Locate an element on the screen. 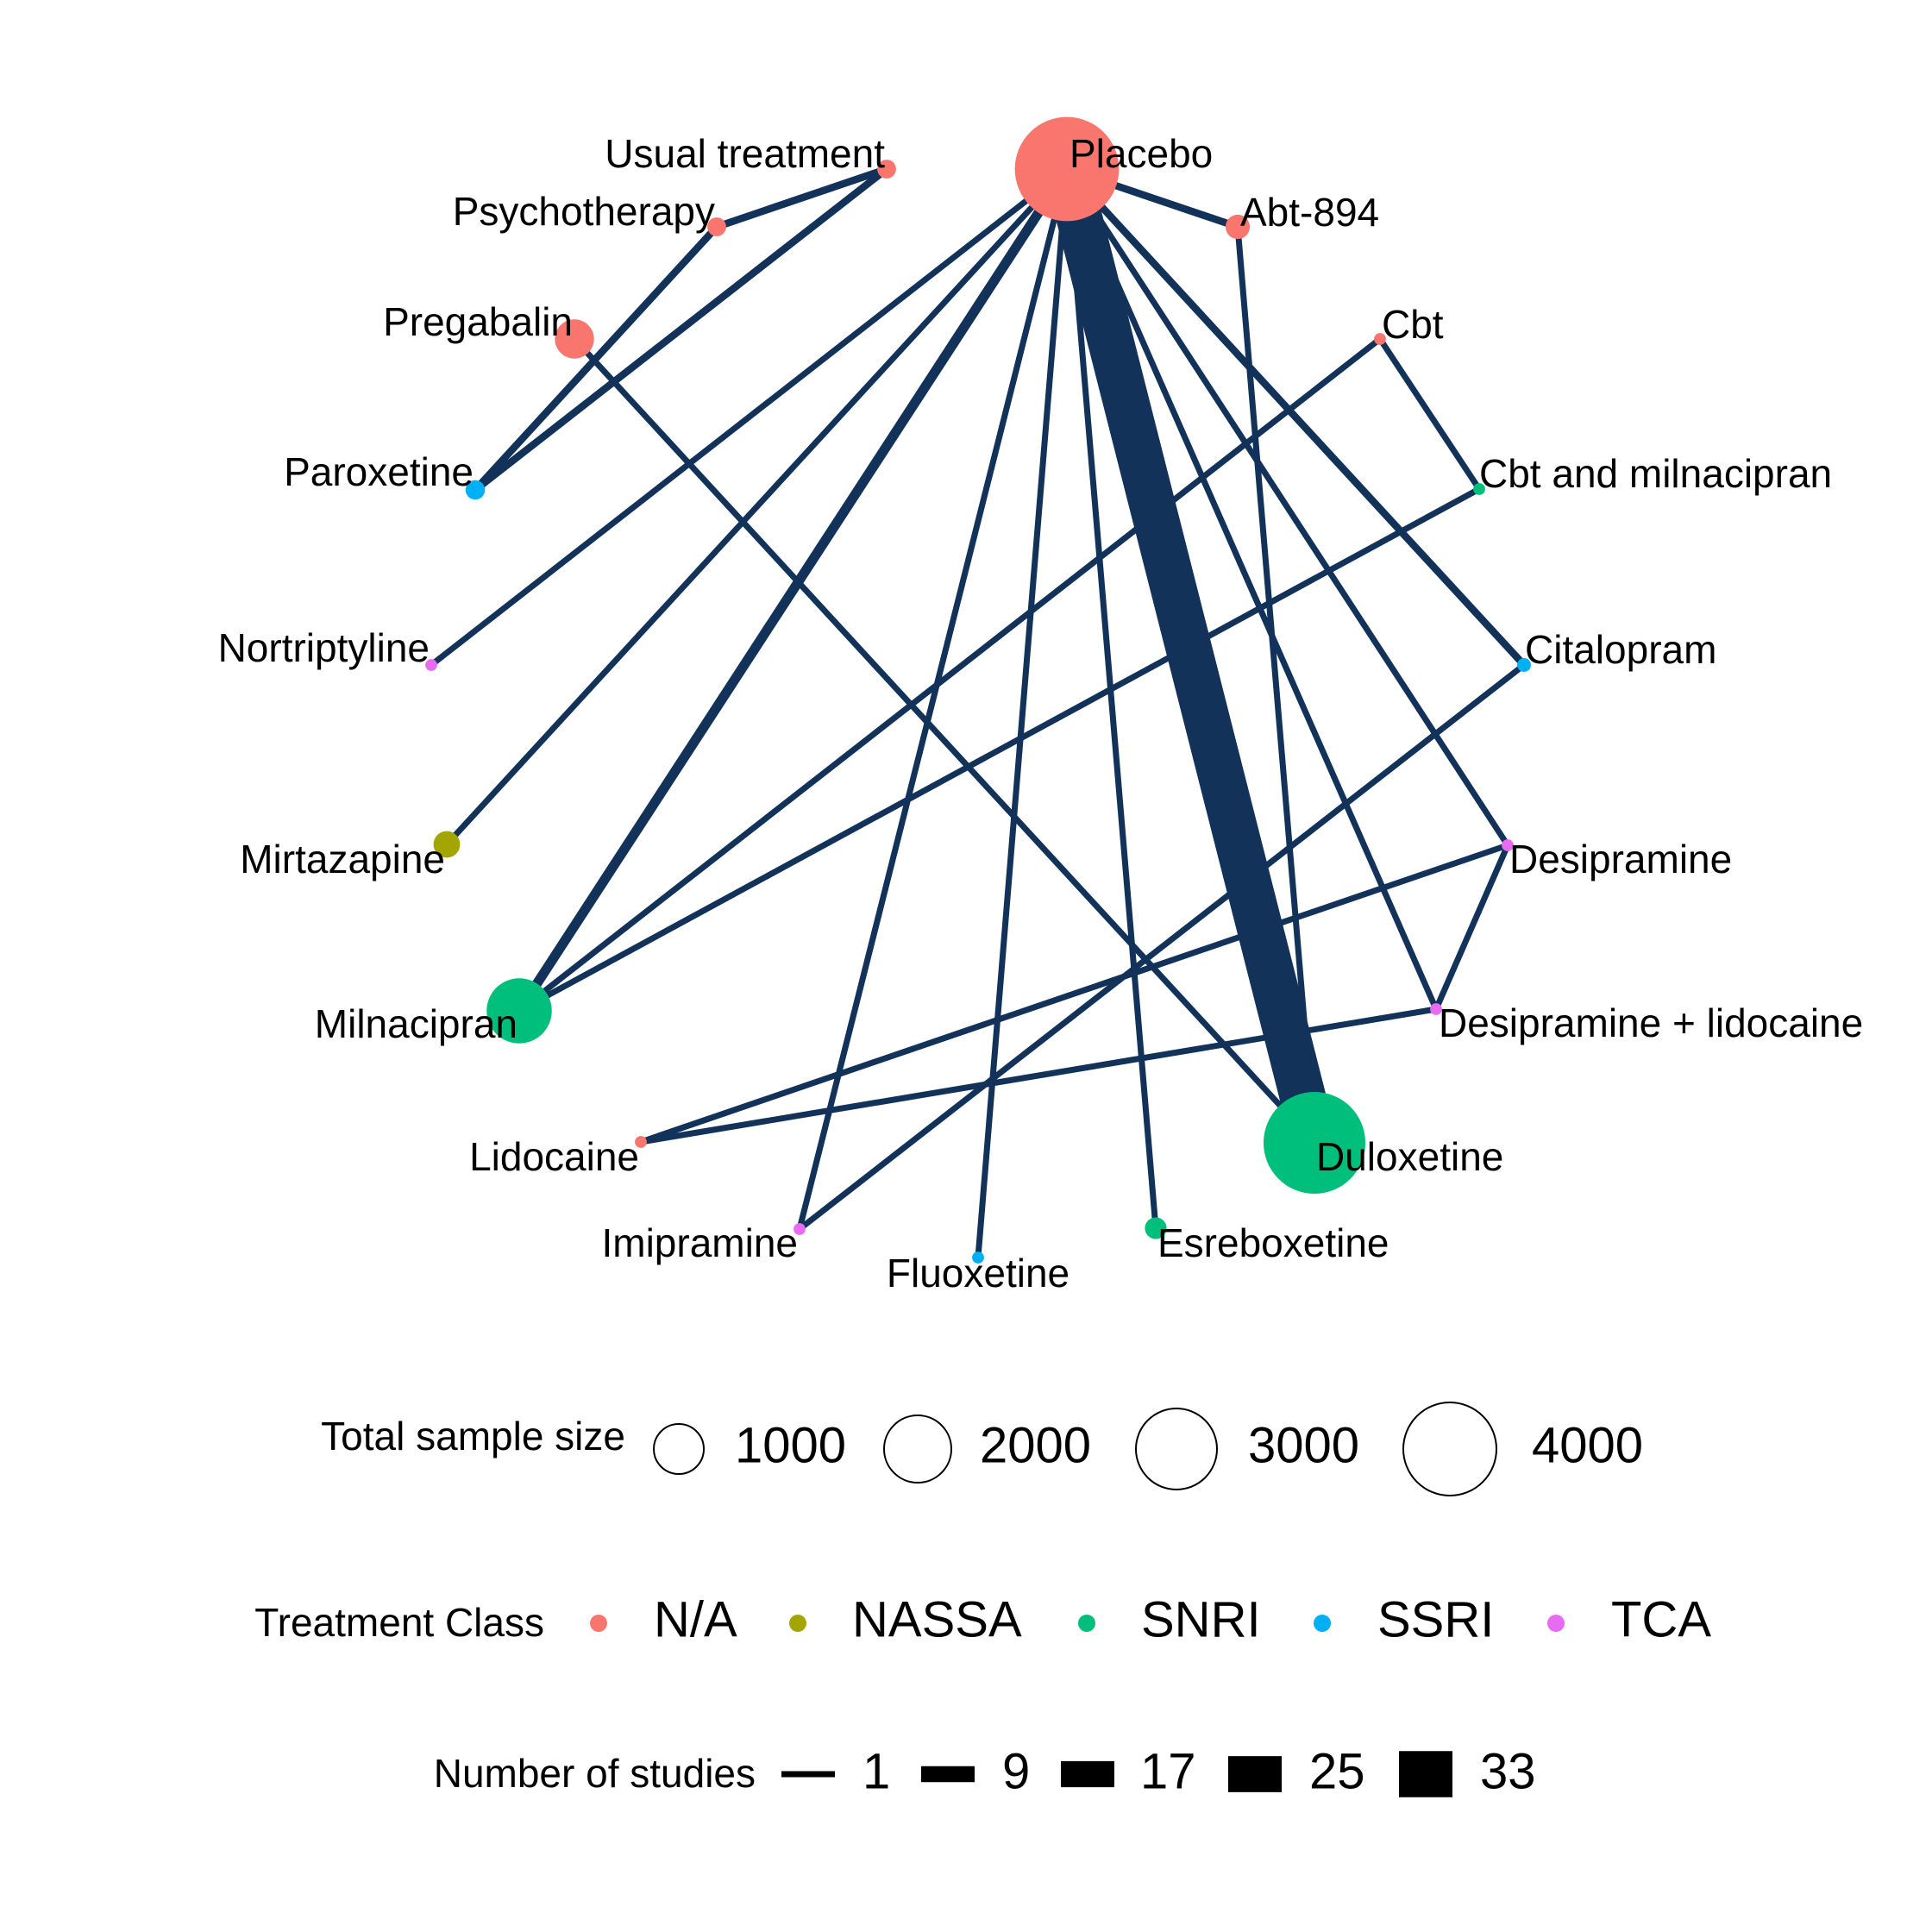 The height and width of the screenshot is (1932, 1932). node-placebo is located at coordinates (1067, 169).